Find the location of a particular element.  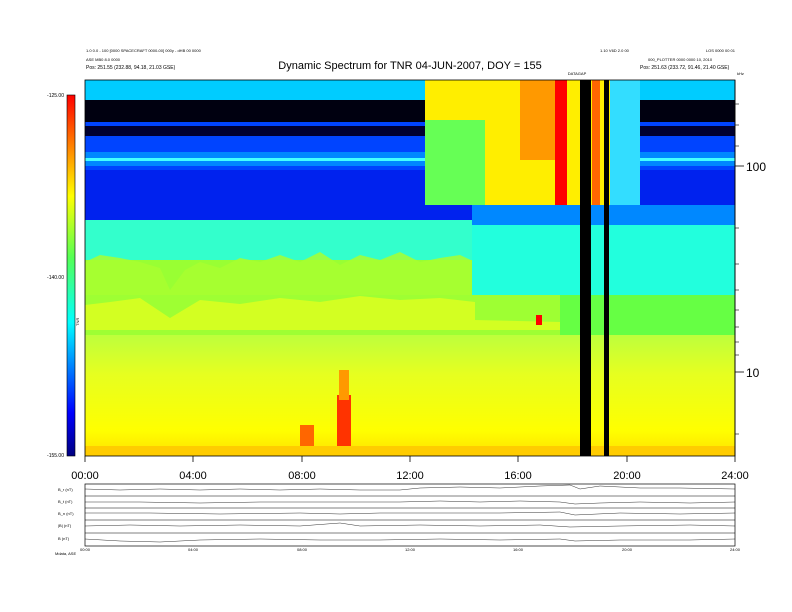

colorbar-tick-bottom: -155.00 is located at coordinates (55, 456).